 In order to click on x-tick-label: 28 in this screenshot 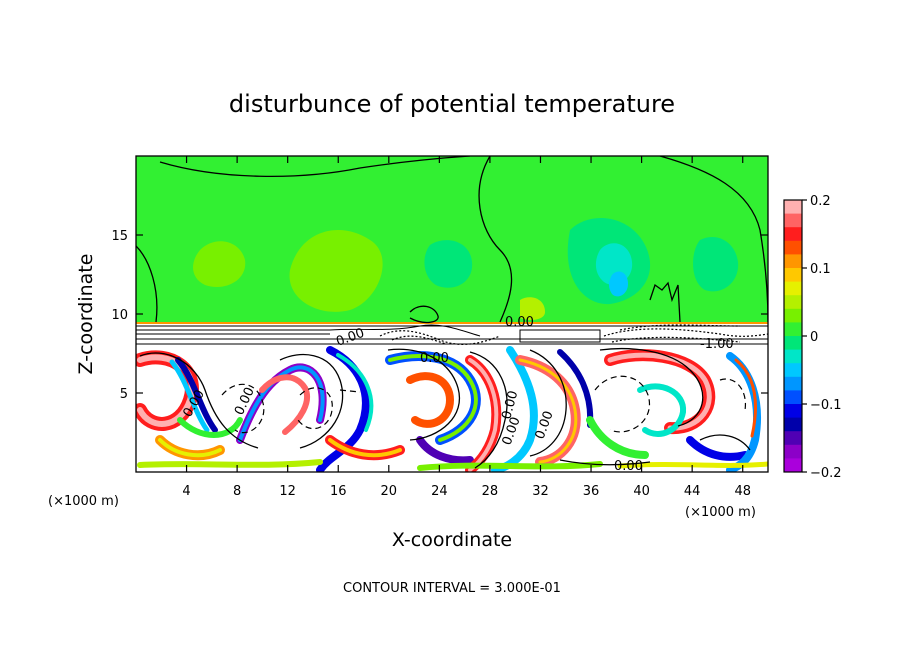, I will do `click(490, 491)`.